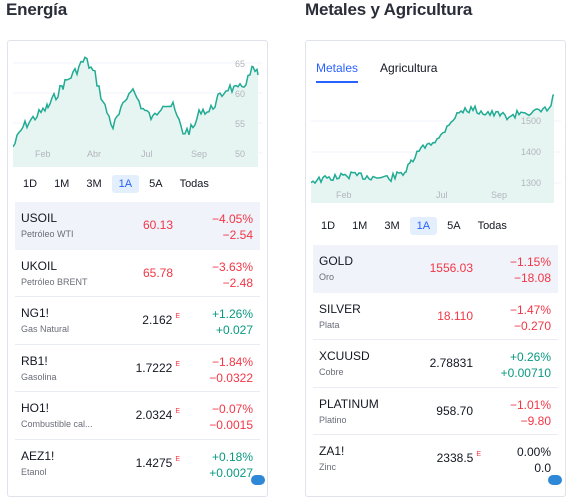 The width and height of the screenshot is (572, 503). What do you see at coordinates (157, 225) in the screenshot?
I see `price: 60.13` at bounding box center [157, 225].